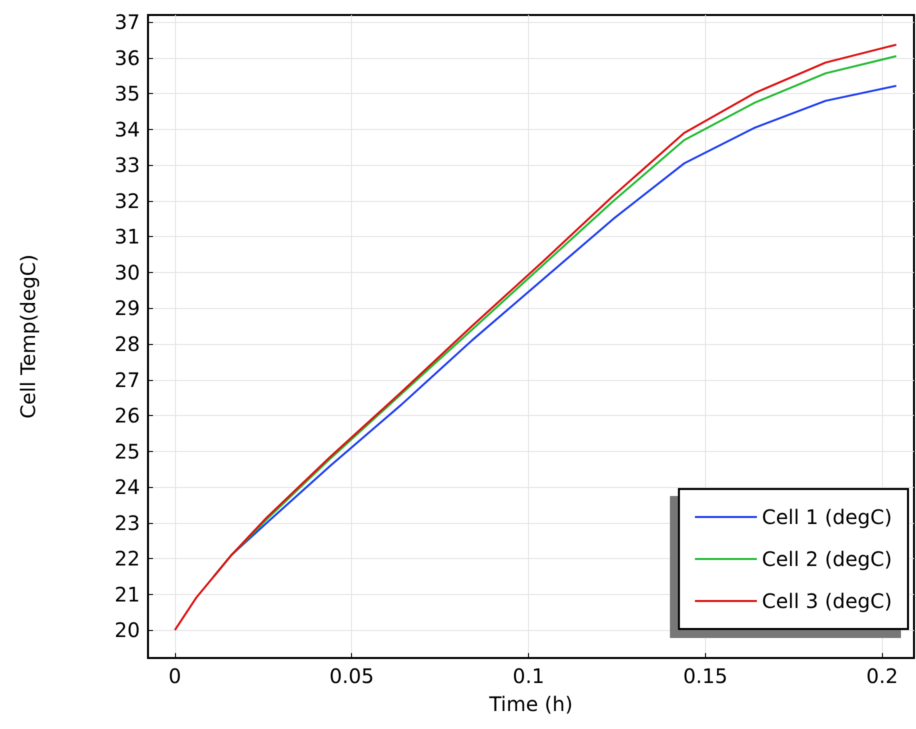 The height and width of the screenshot is (729, 916). What do you see at coordinates (827, 559) in the screenshot?
I see `legend-label: Cell 2 (degC)` at bounding box center [827, 559].